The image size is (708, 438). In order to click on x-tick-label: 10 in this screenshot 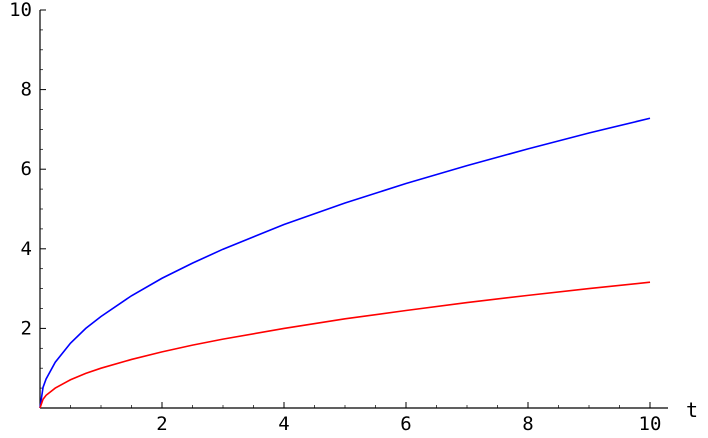, I will do `click(650, 424)`.